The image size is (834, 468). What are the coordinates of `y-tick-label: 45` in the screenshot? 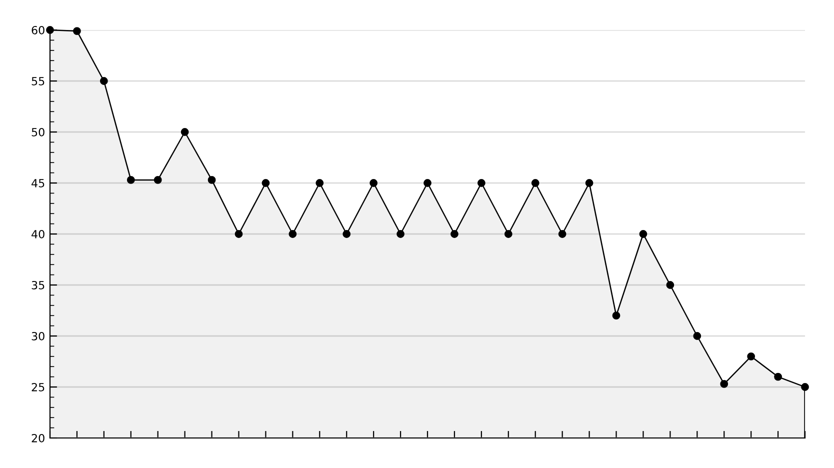 It's located at (38, 183).